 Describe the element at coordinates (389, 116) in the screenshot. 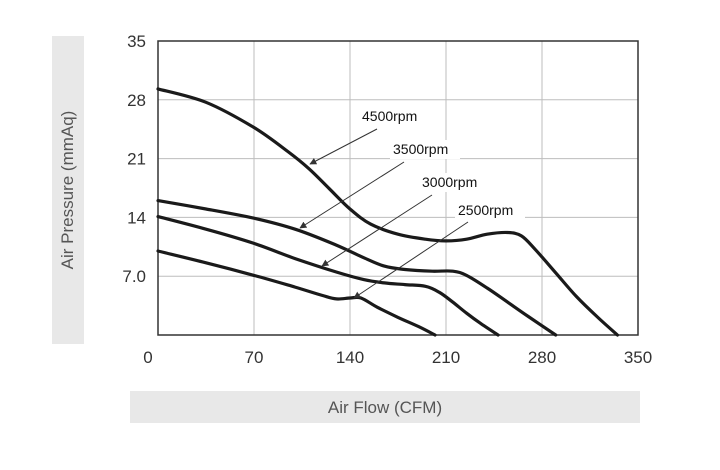

I see `callout-label: 4500rpm` at that location.